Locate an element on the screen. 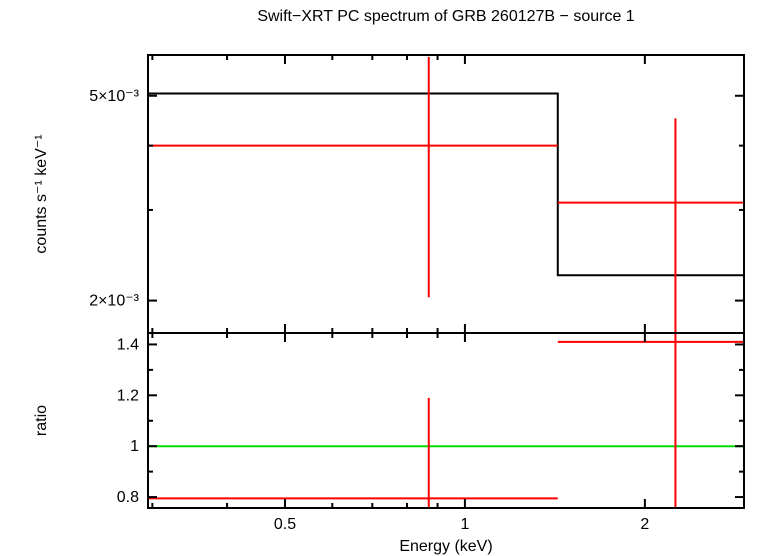 The height and width of the screenshot is (556, 758). svg-text: 0.8 is located at coordinates (128, 497).